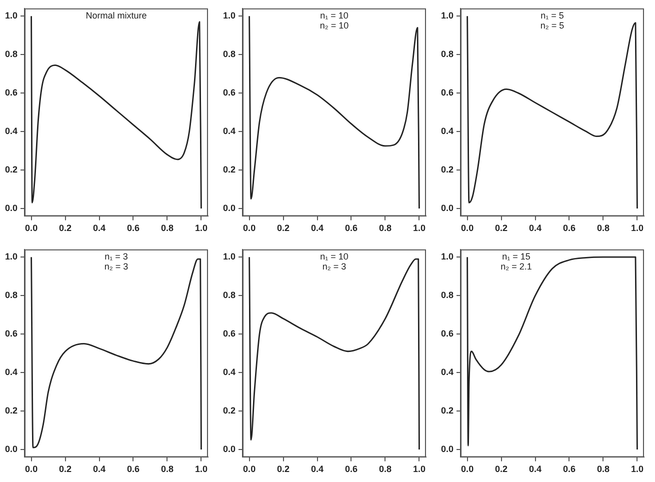 The height and width of the screenshot is (482, 655). I want to click on chart-title: n₁ = 5, so click(552, 15).